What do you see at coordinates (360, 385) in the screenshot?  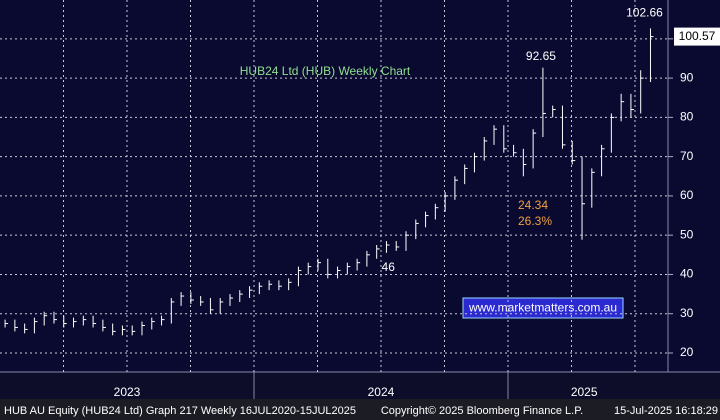 I see `x-axis-band` at bounding box center [360, 385].